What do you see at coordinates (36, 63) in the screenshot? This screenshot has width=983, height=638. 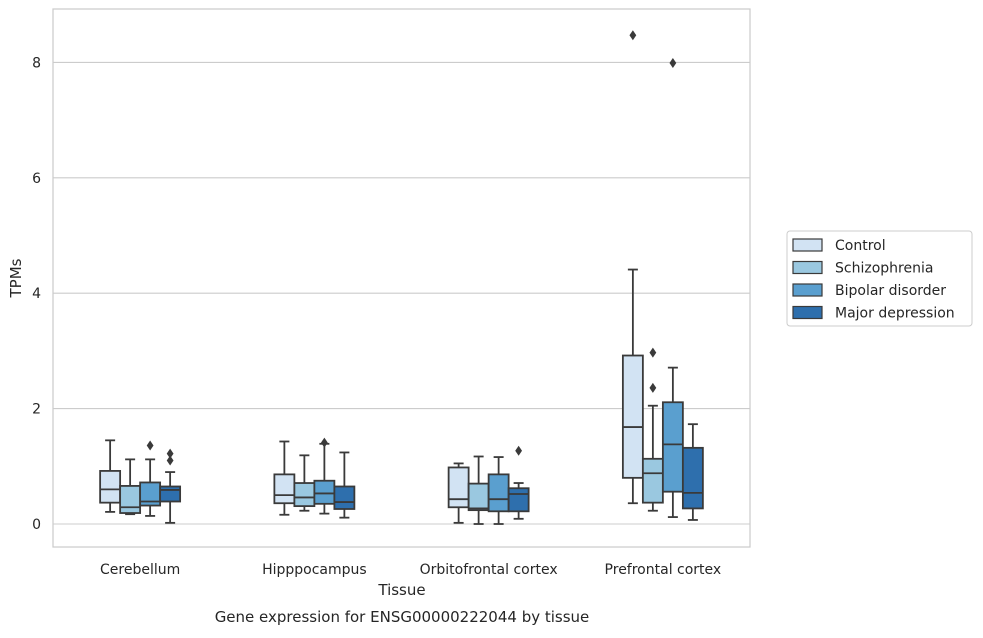 I see `y-tick-label: 8` at bounding box center [36, 63].